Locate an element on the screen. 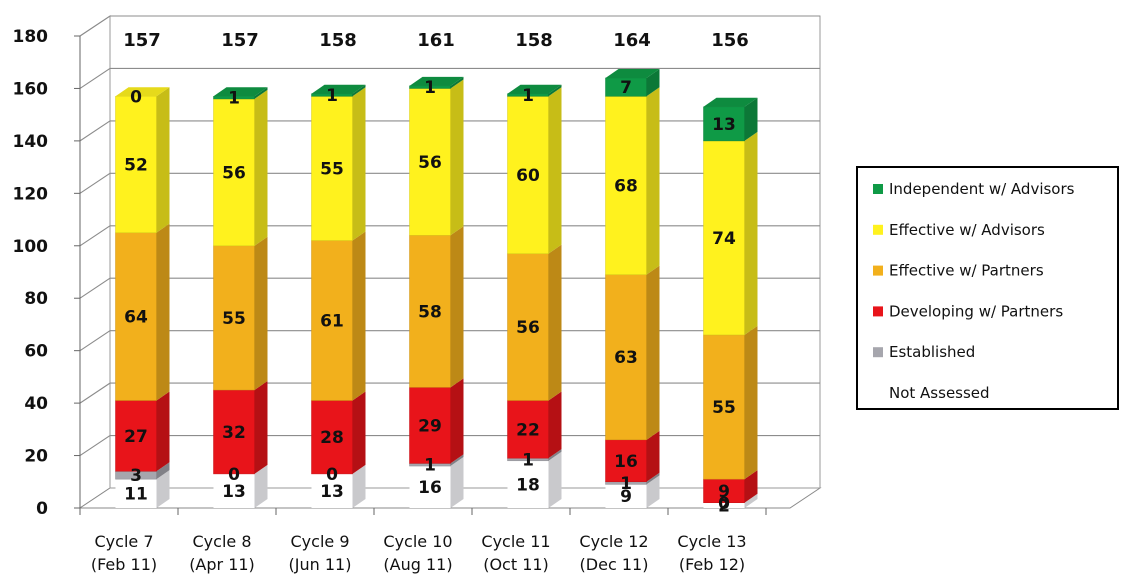 This screenshot has height=582, width=1124. legend-label: Effective w/ Partners is located at coordinates (966, 271).